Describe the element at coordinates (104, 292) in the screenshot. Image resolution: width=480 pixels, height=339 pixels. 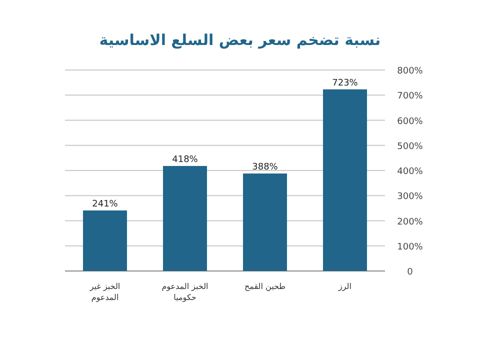
I see `x-tick-label: الخبز غير المدعوم` at that location.